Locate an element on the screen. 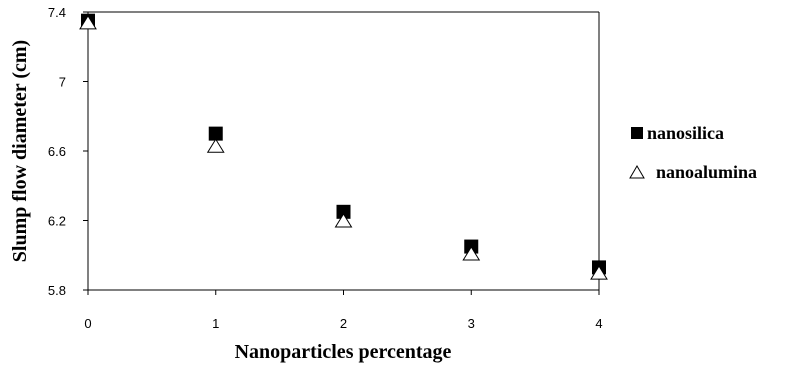 The image size is (787, 367). x-tick-label: 3 is located at coordinates (471, 323).